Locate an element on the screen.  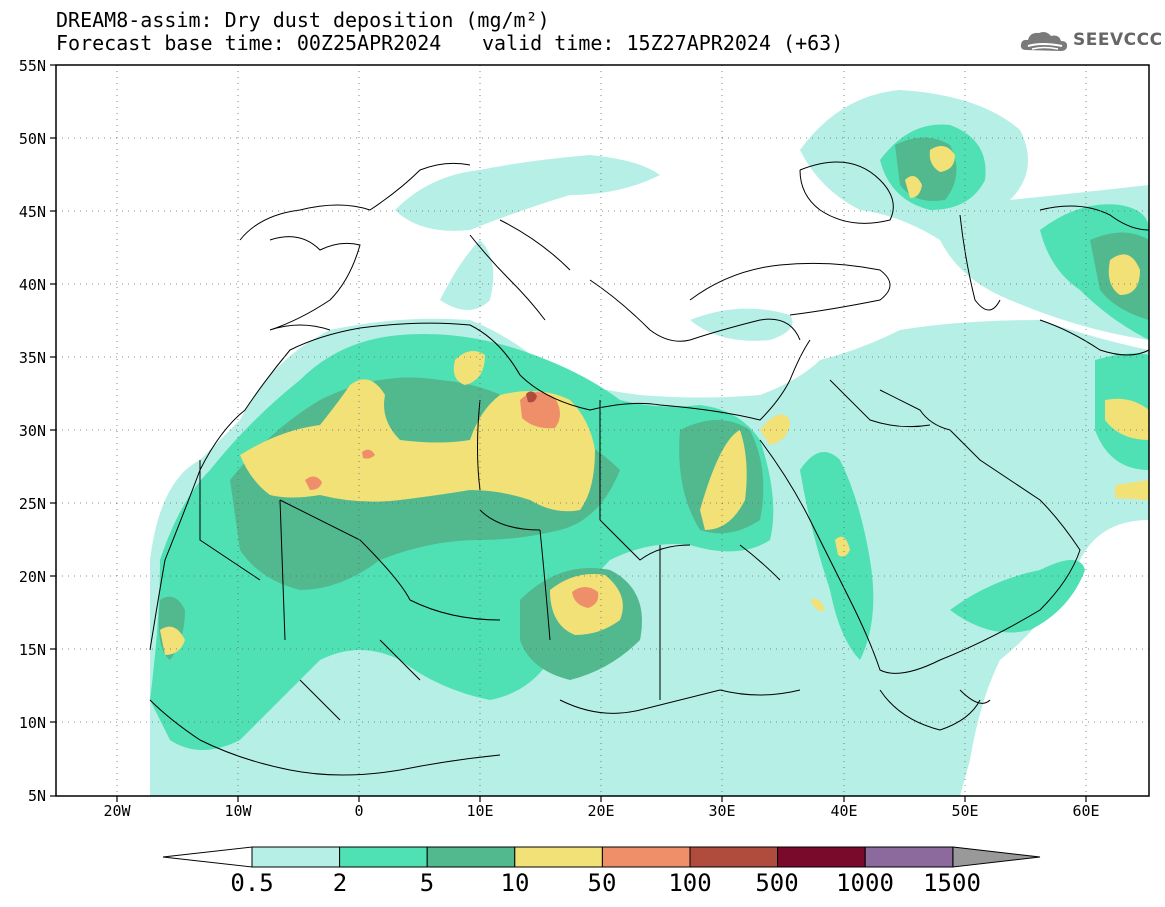
colorbar-label: 10 is located at coordinates (515, 883).